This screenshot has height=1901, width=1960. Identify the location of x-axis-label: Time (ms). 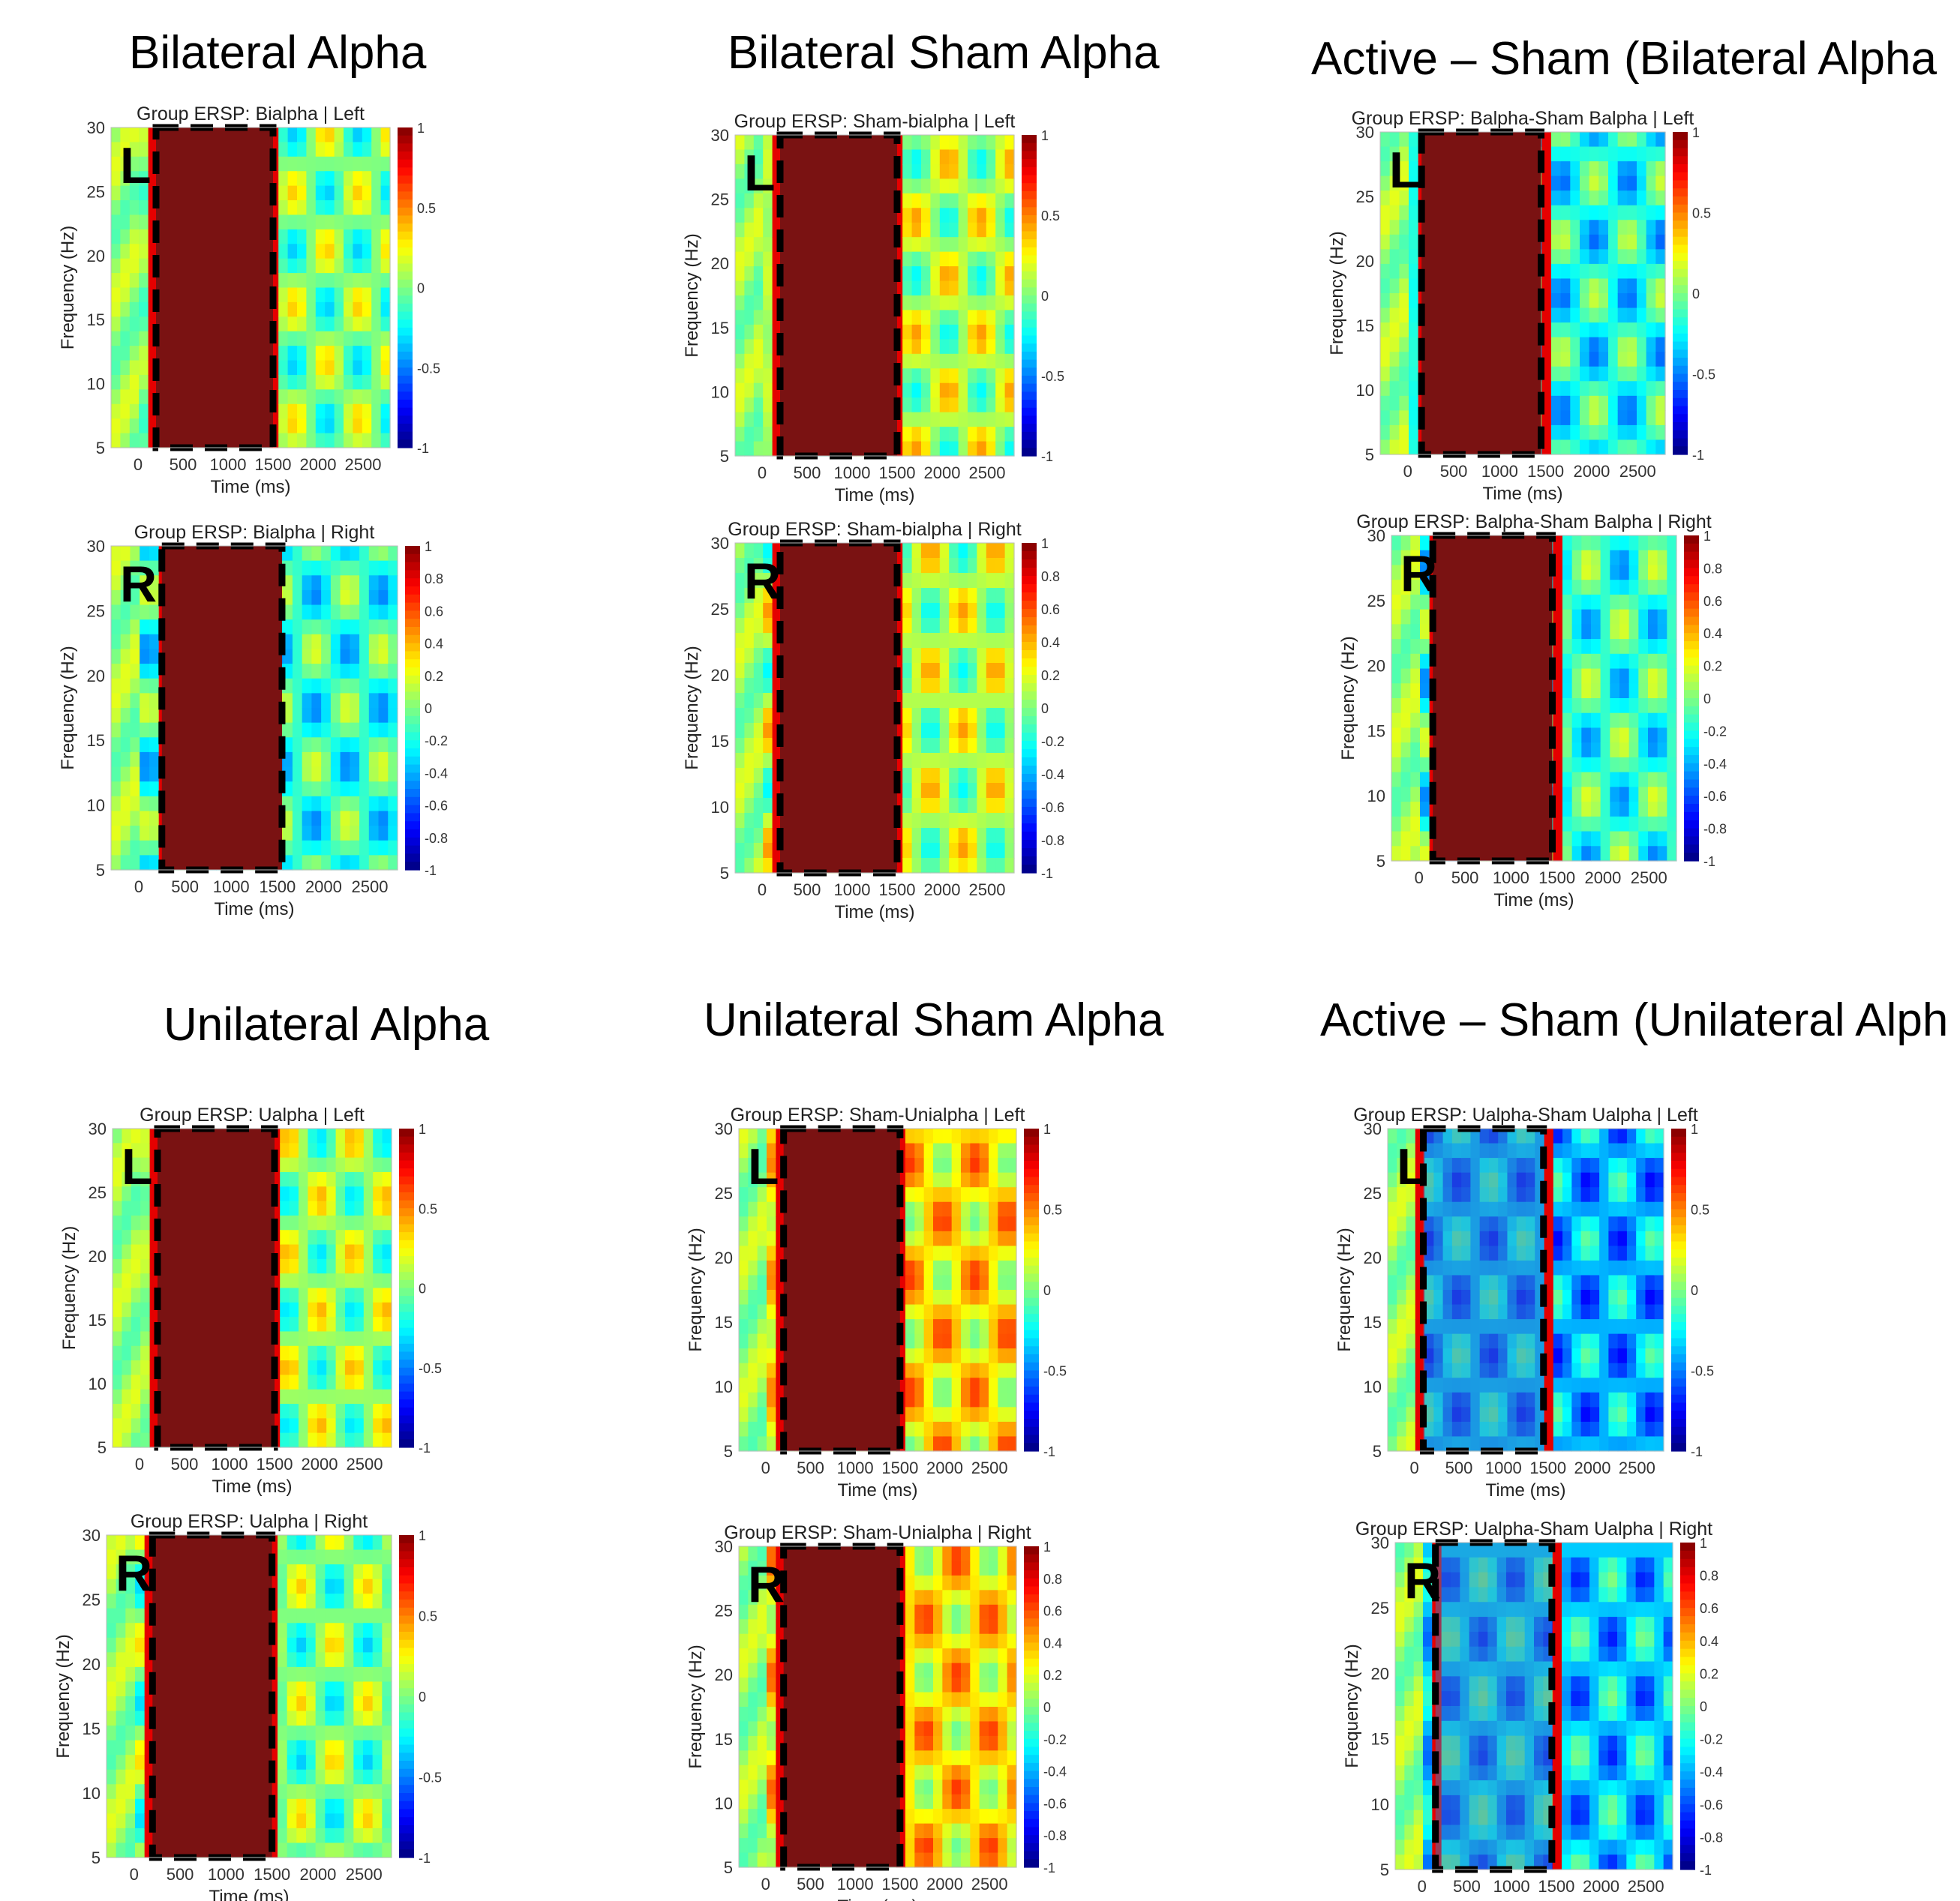
(1533, 900).